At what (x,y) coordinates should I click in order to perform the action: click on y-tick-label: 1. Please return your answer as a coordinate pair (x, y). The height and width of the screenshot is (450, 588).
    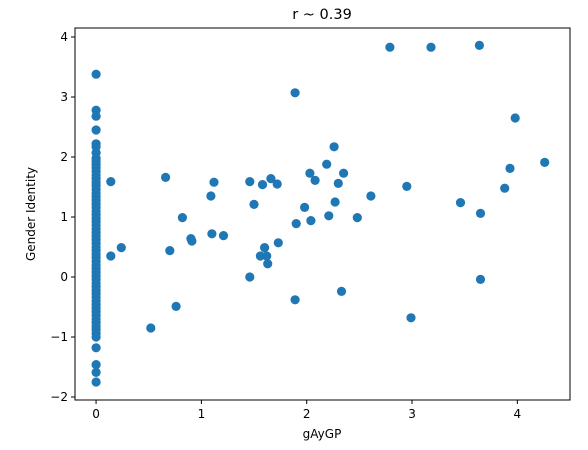
    Looking at the image, I should click on (64, 217).